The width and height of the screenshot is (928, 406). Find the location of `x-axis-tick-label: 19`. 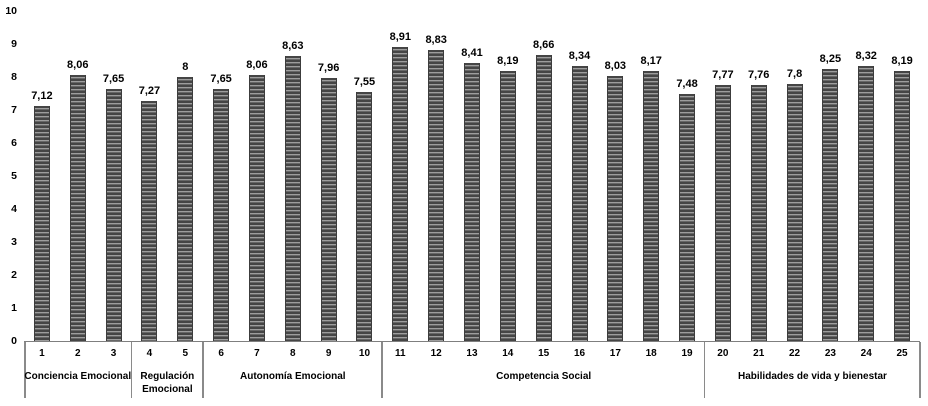

x-axis-tick-label: 19 is located at coordinates (687, 353).